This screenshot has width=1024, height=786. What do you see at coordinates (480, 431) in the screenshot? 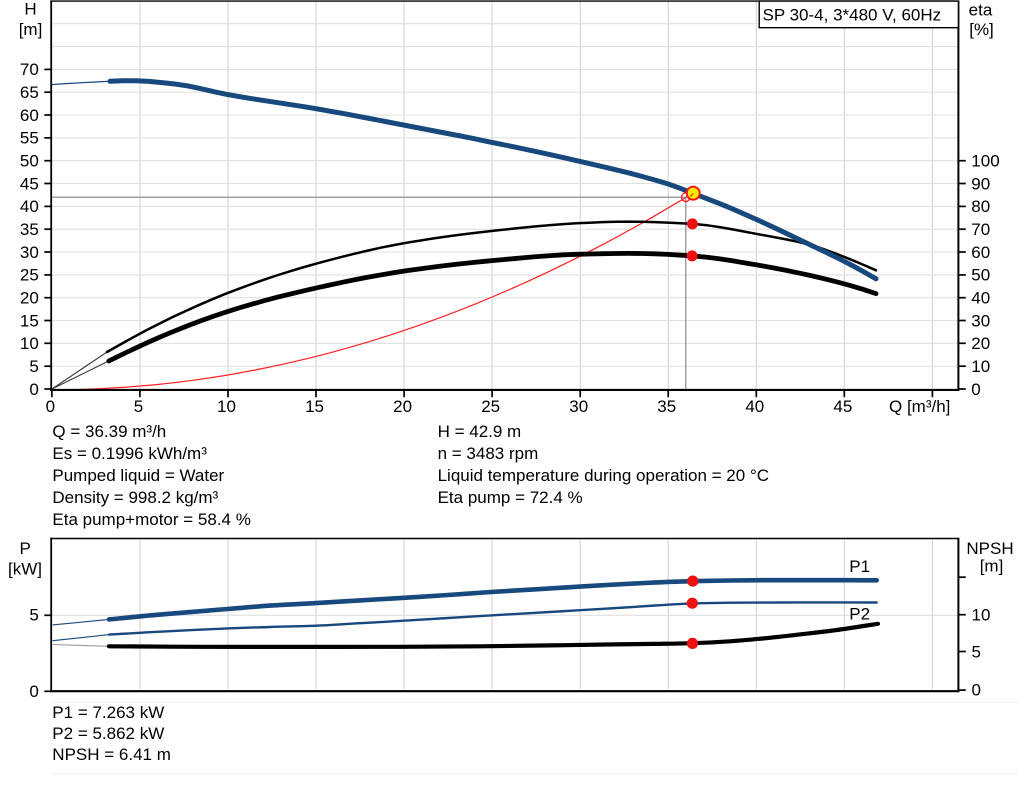
I see `svg-text: H = 42.9 m` at bounding box center [480, 431].